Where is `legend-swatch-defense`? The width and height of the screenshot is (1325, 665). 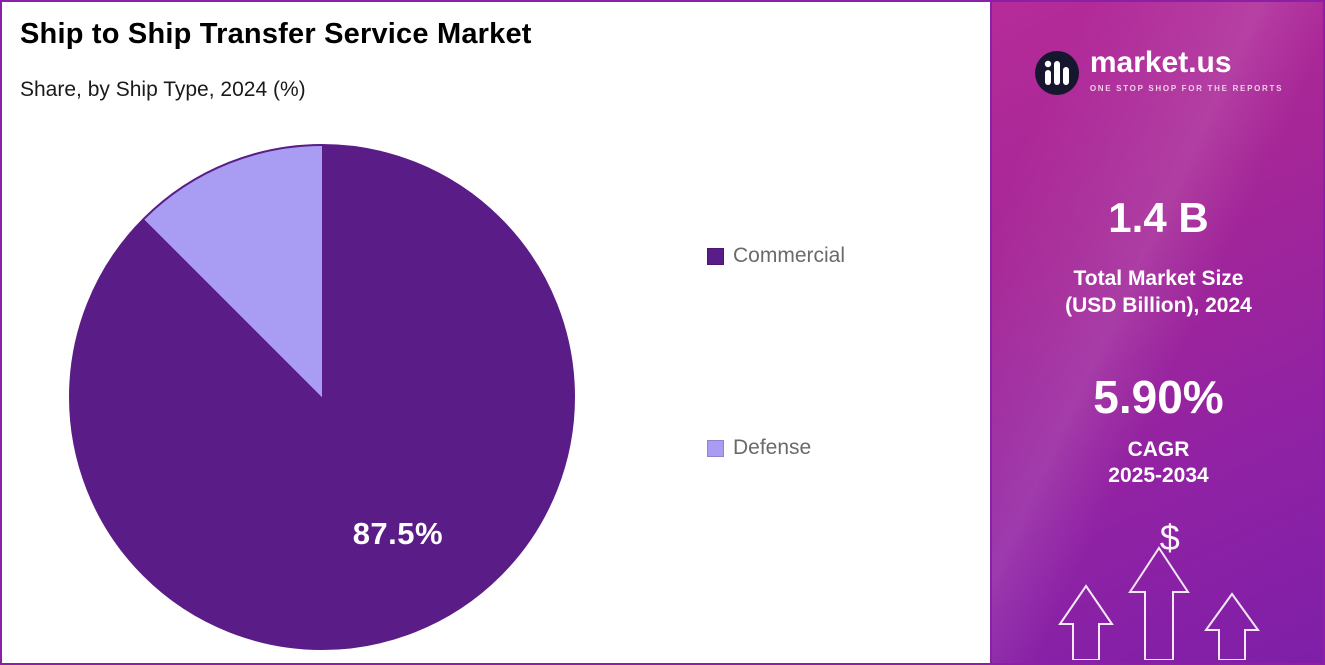 legend-swatch-defense is located at coordinates (715, 448).